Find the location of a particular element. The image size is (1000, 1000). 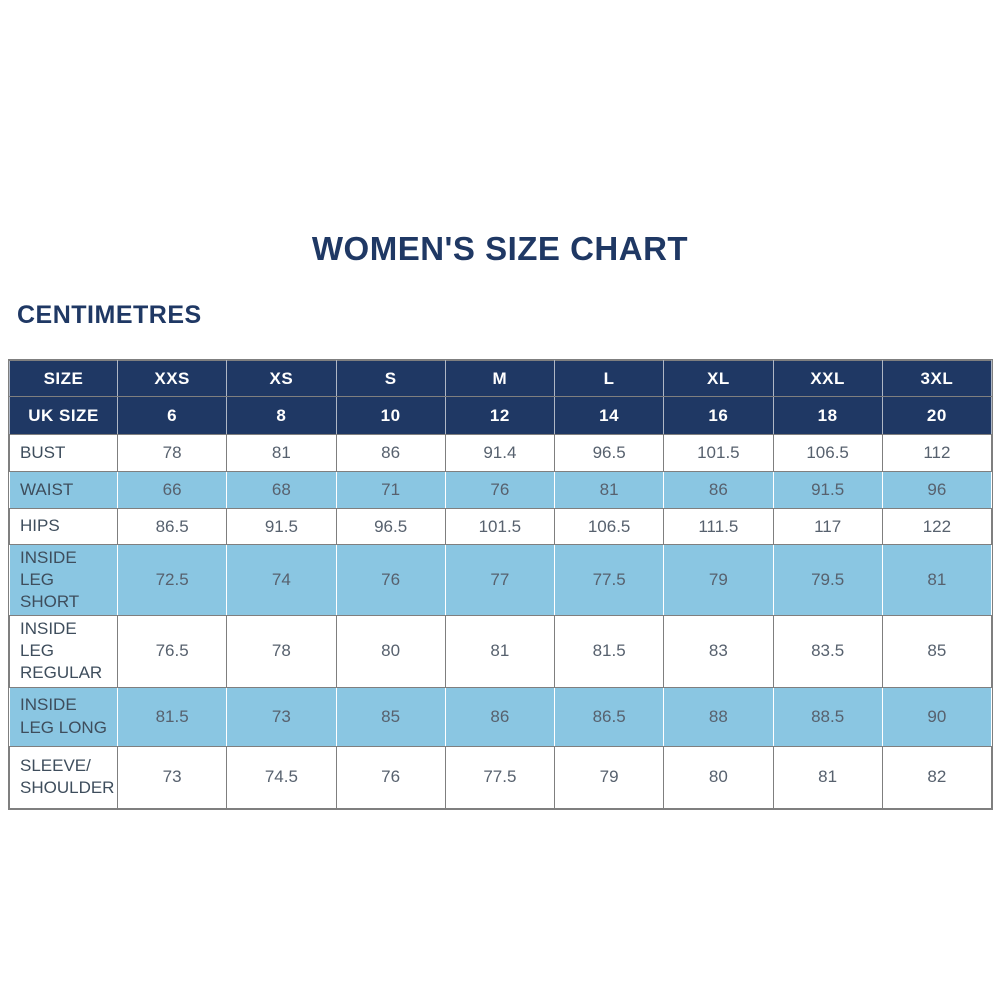

size-header-row: SIZE XXS XS S M L XL XXL 3XL is located at coordinates (501, 378).